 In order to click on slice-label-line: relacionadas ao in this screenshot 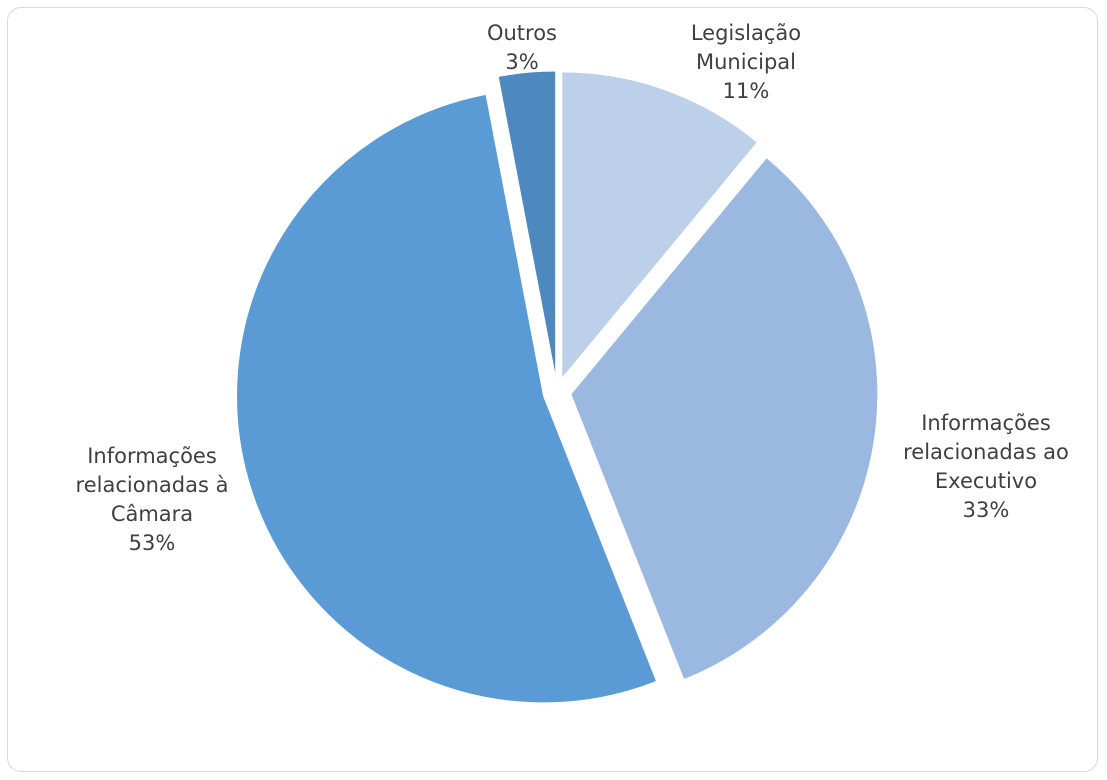, I will do `click(986, 452)`.